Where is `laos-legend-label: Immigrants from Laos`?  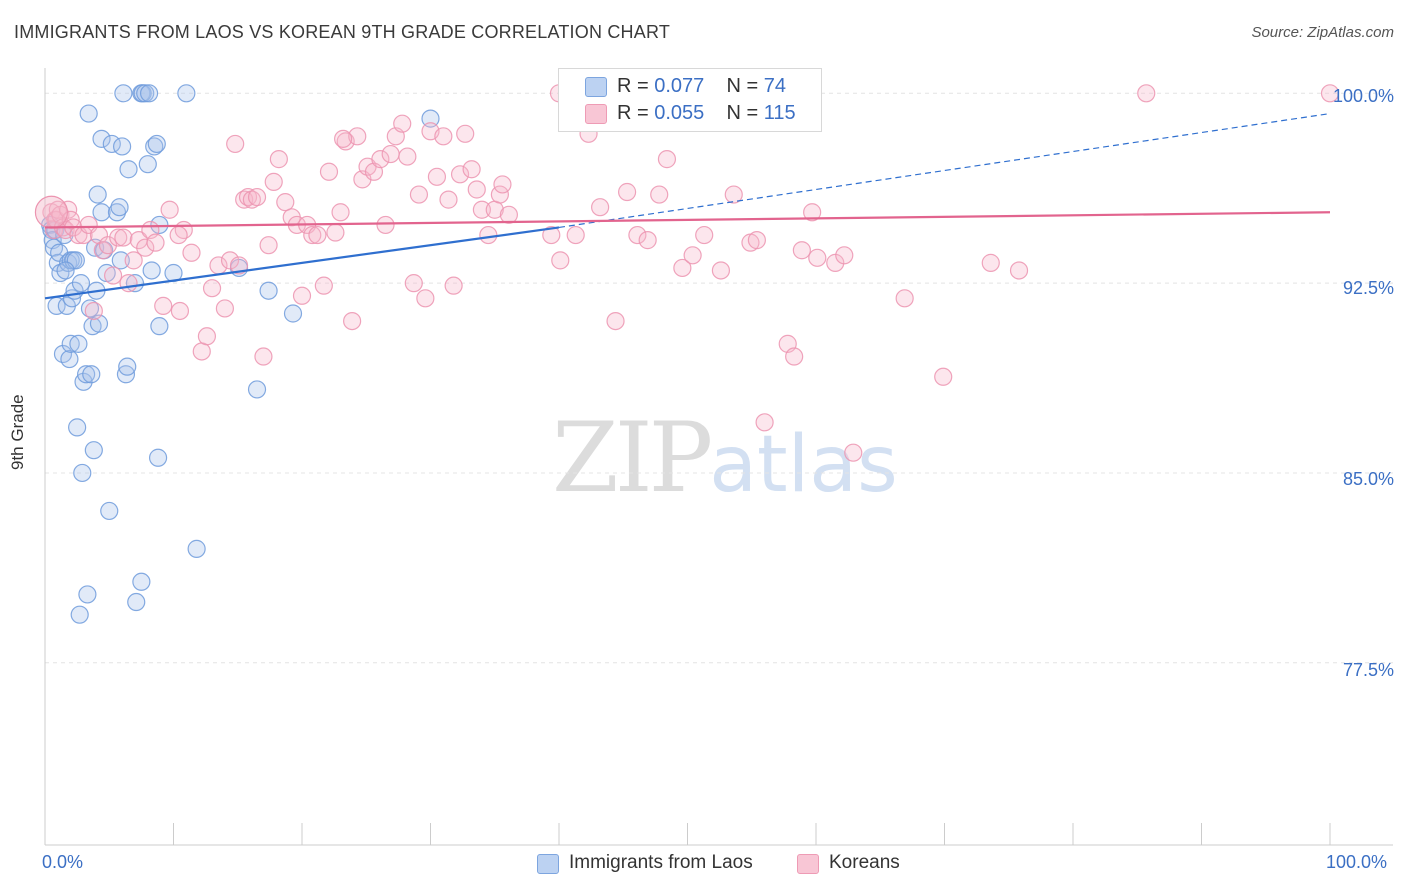 laos-legend-label: Immigrants from Laos is located at coordinates (661, 862).